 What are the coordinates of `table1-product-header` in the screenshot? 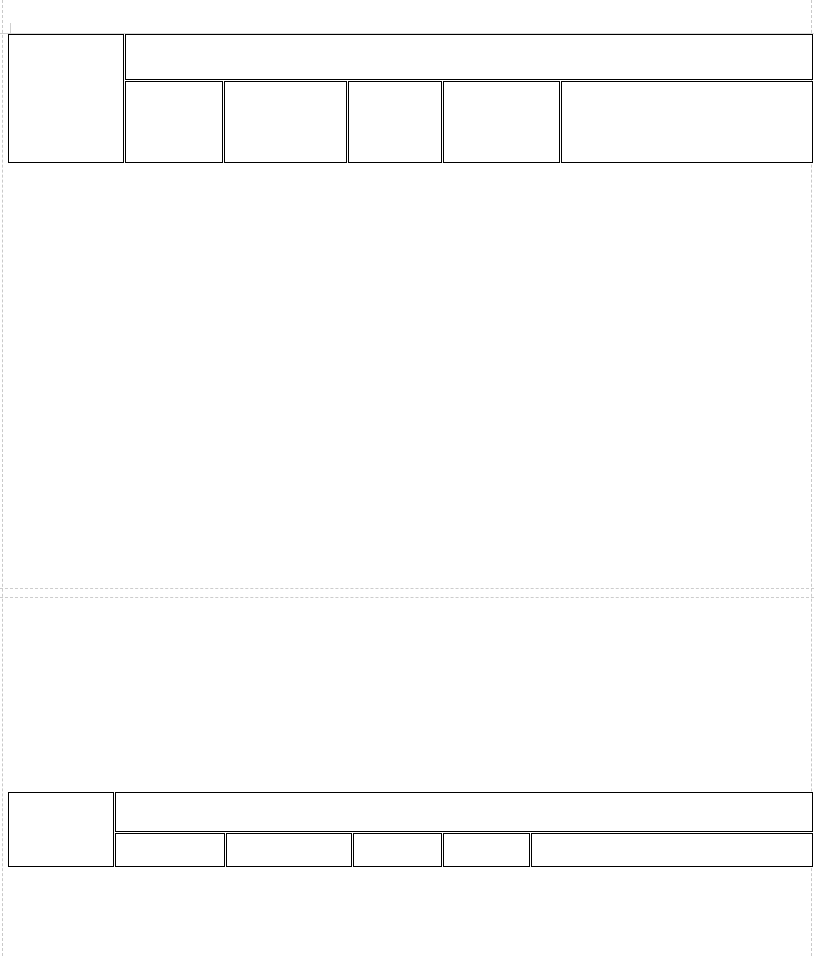 It's located at (66, 98).